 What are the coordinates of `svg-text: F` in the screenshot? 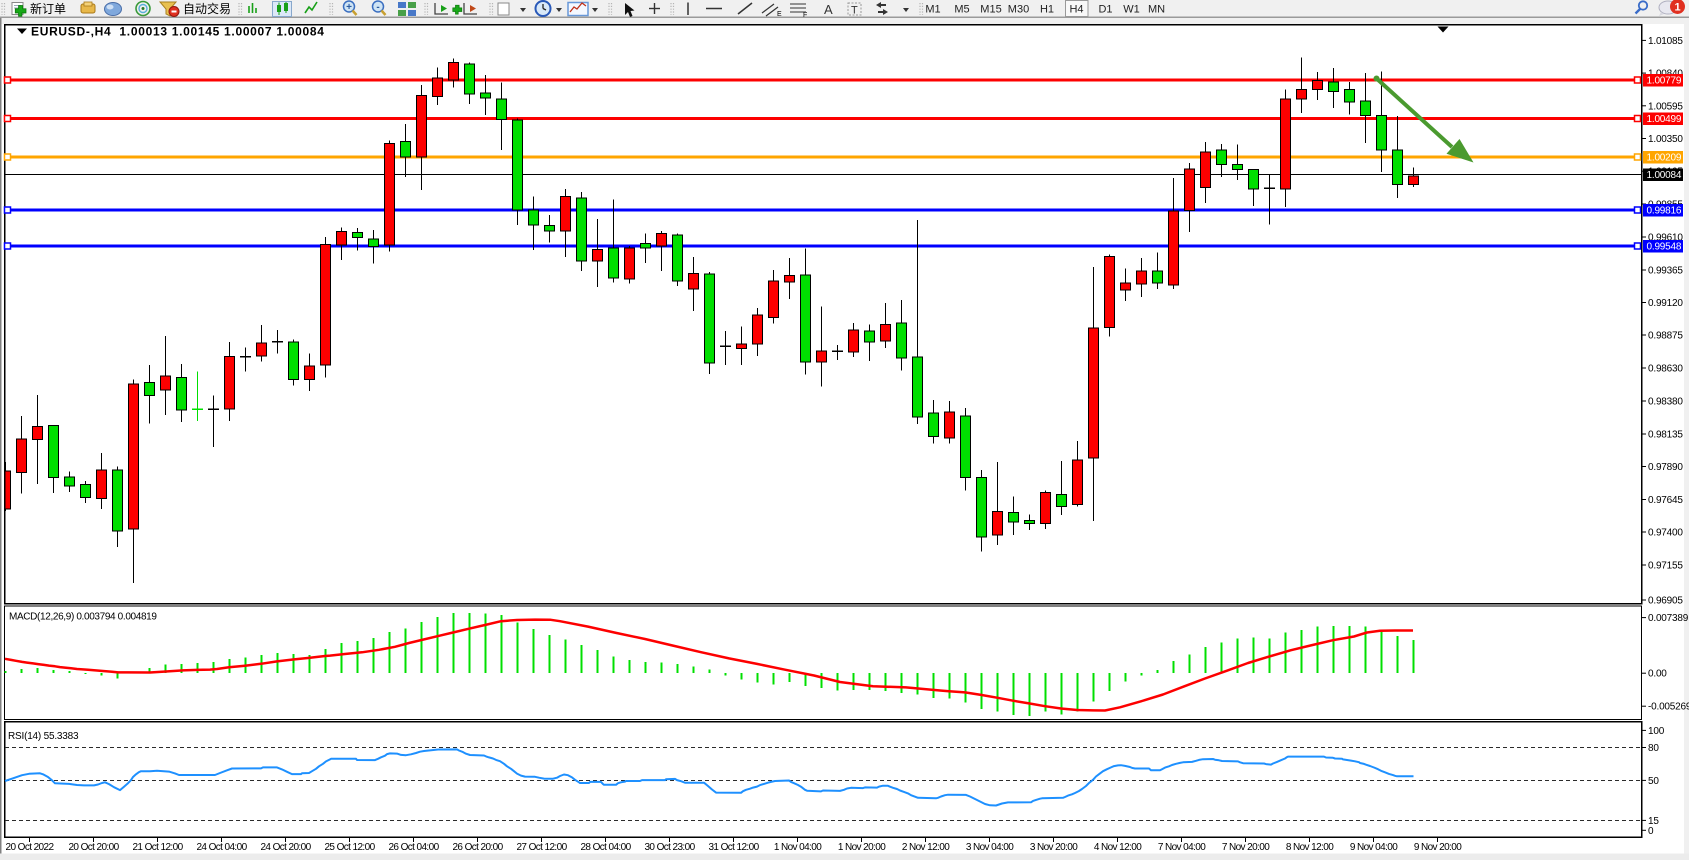 It's located at (805, 15).